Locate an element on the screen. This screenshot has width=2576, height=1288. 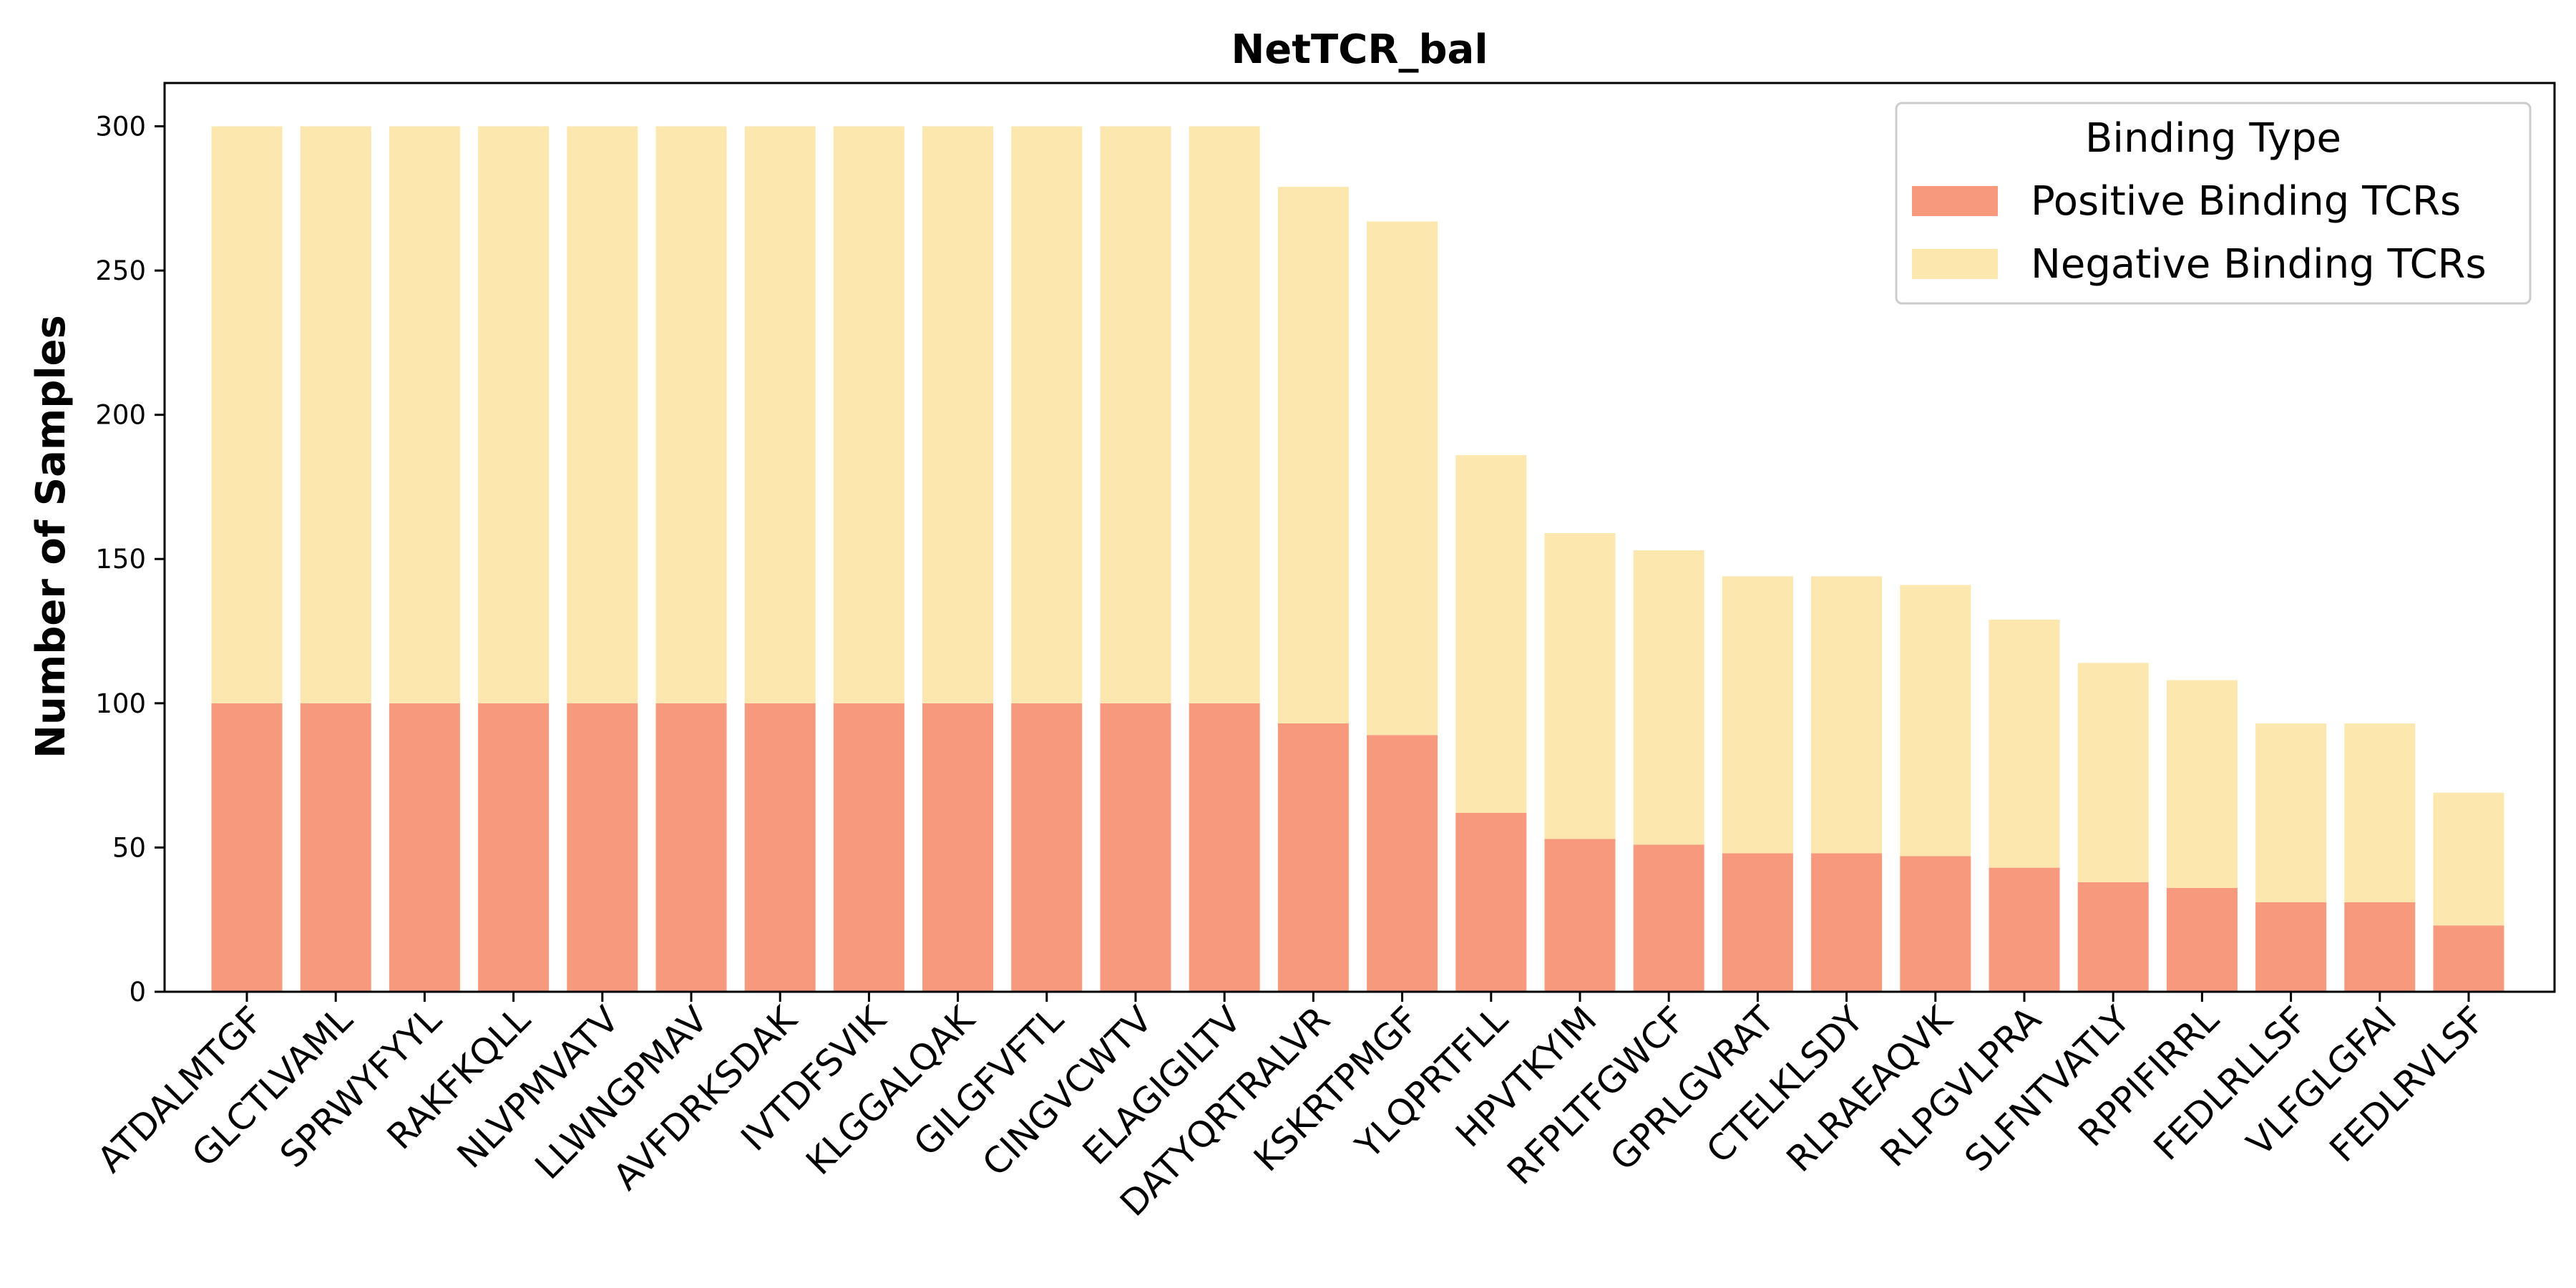
y-tick-label: 150 is located at coordinates (120, 559).